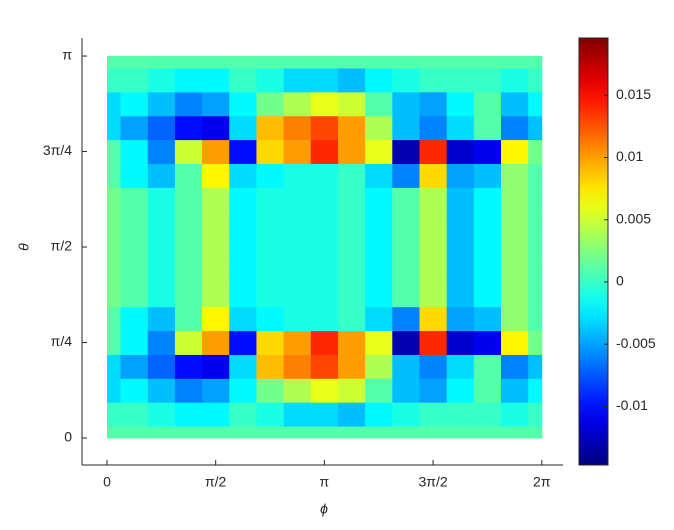 This screenshot has width=674, height=530. I want to click on x-tick-label: 3π/2, so click(433, 482).